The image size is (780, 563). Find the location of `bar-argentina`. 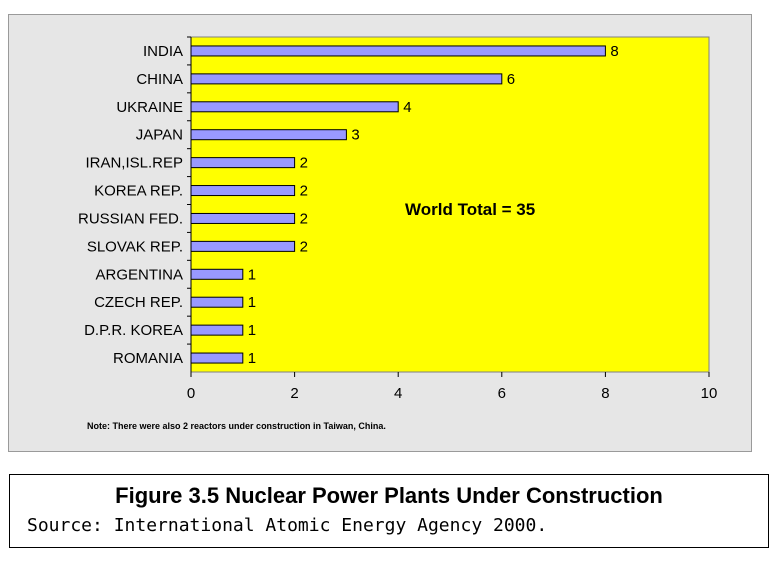

bar-argentina is located at coordinates (217, 274).